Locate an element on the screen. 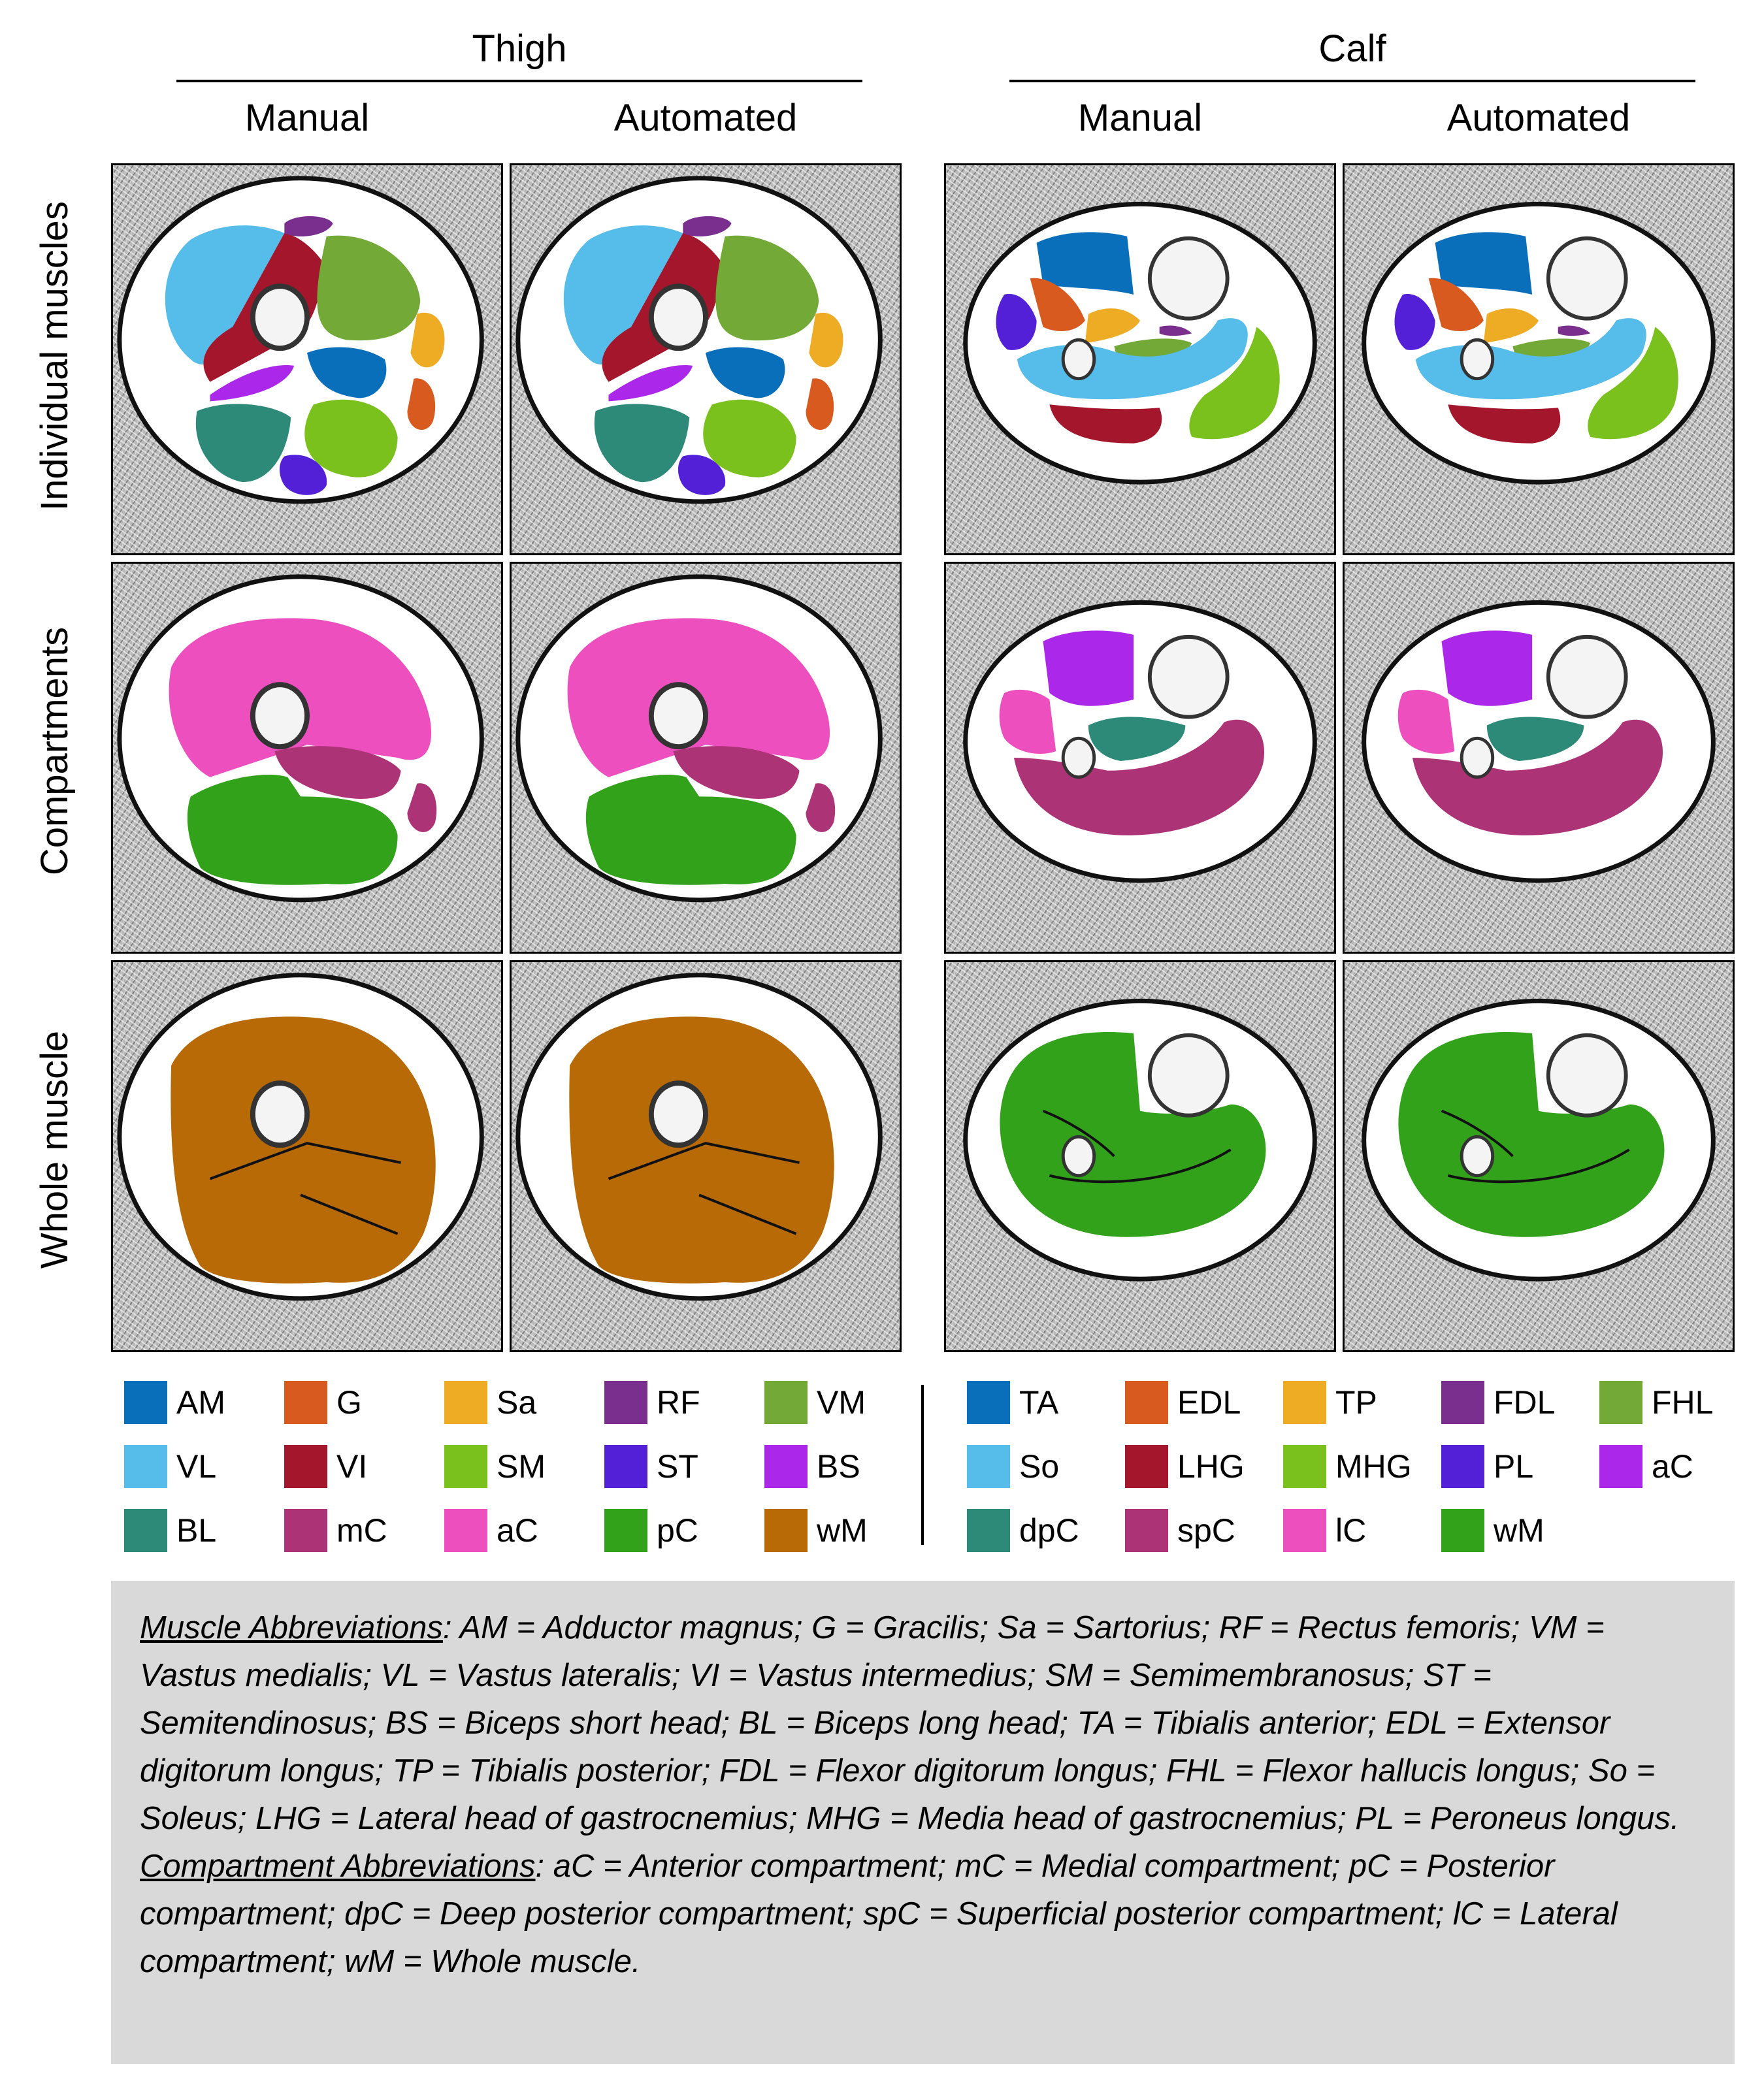 The image size is (1764, 2087). panel-thigh-manual-individual is located at coordinates (307, 359).